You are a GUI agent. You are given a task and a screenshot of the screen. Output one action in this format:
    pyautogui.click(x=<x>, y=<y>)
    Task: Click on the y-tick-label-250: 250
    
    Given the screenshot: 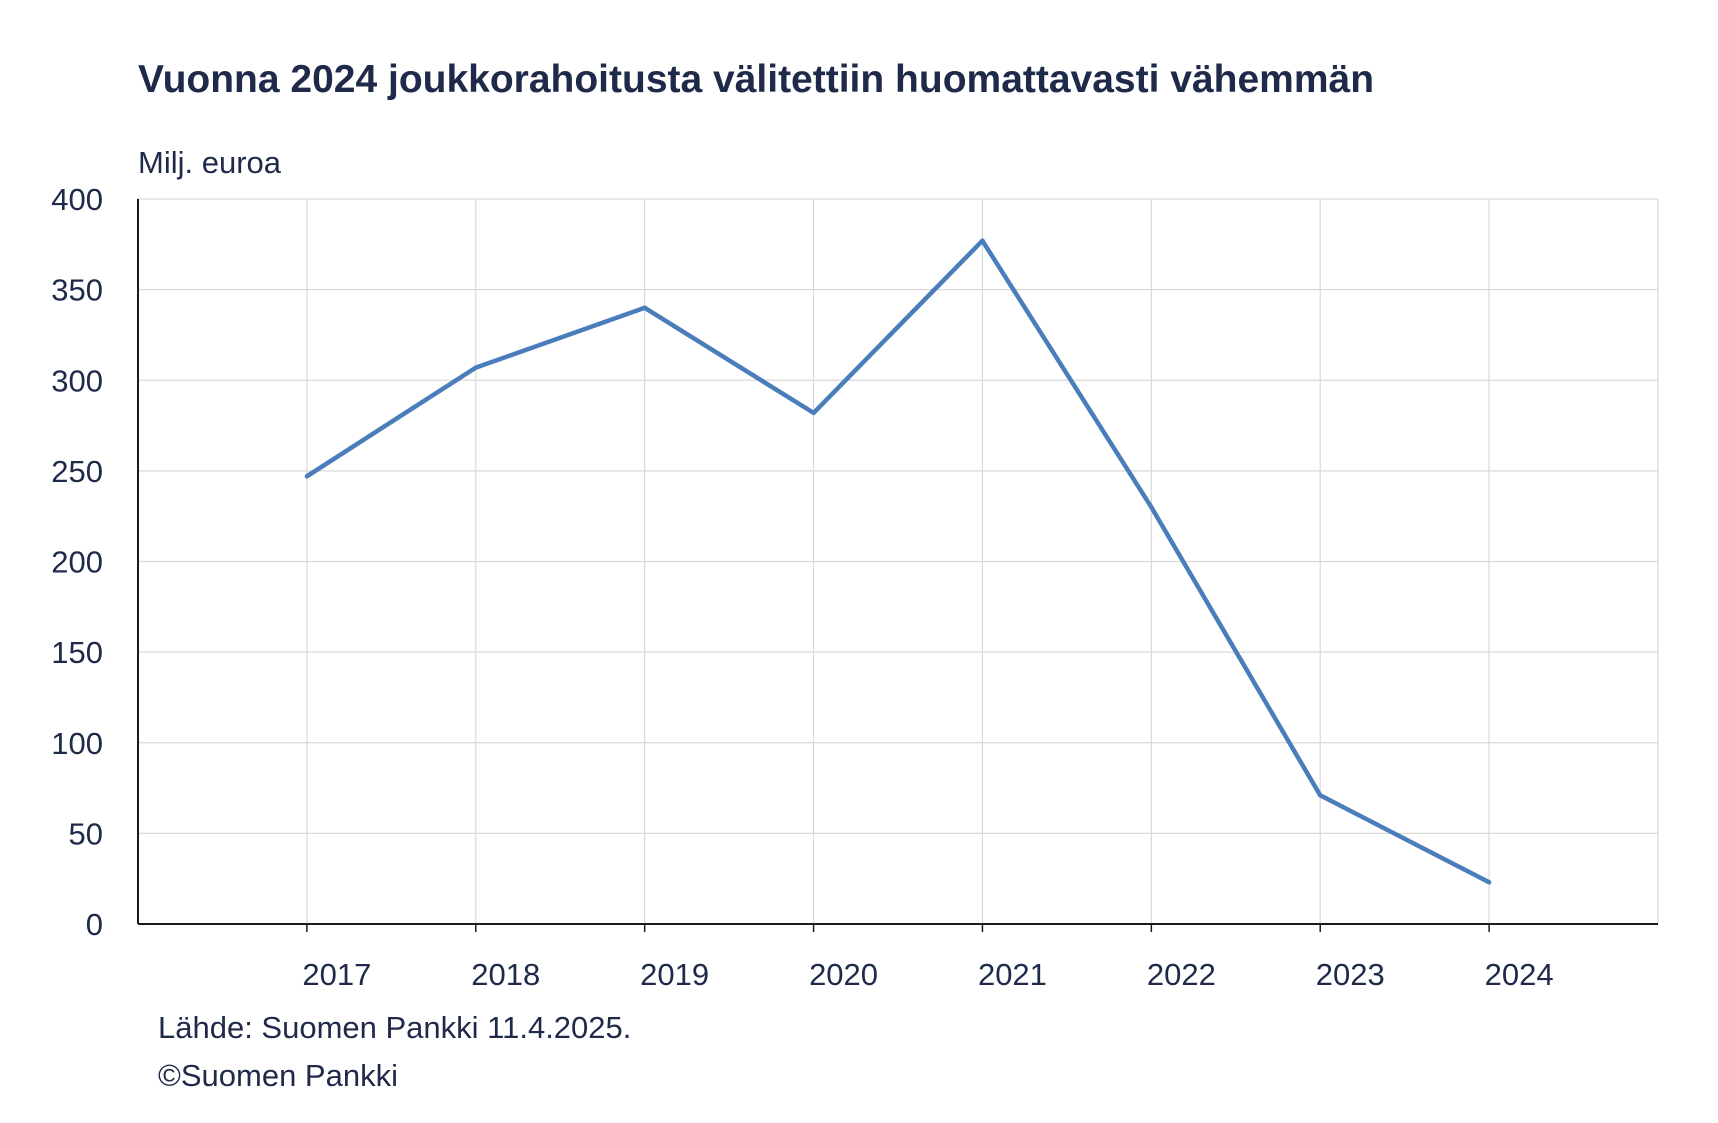 What is the action you would take?
    pyautogui.click(x=77, y=471)
    